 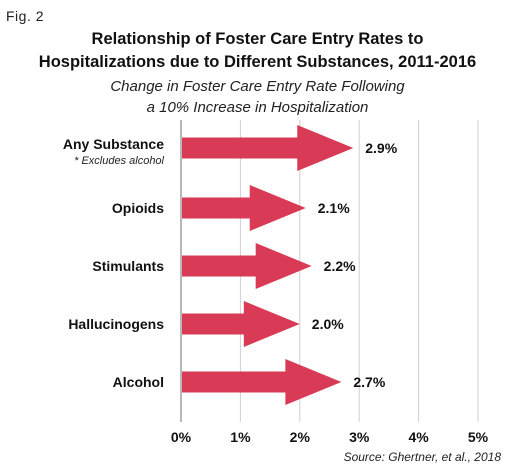 I want to click on value-label-stimulants: 2.2%, so click(x=340, y=266).